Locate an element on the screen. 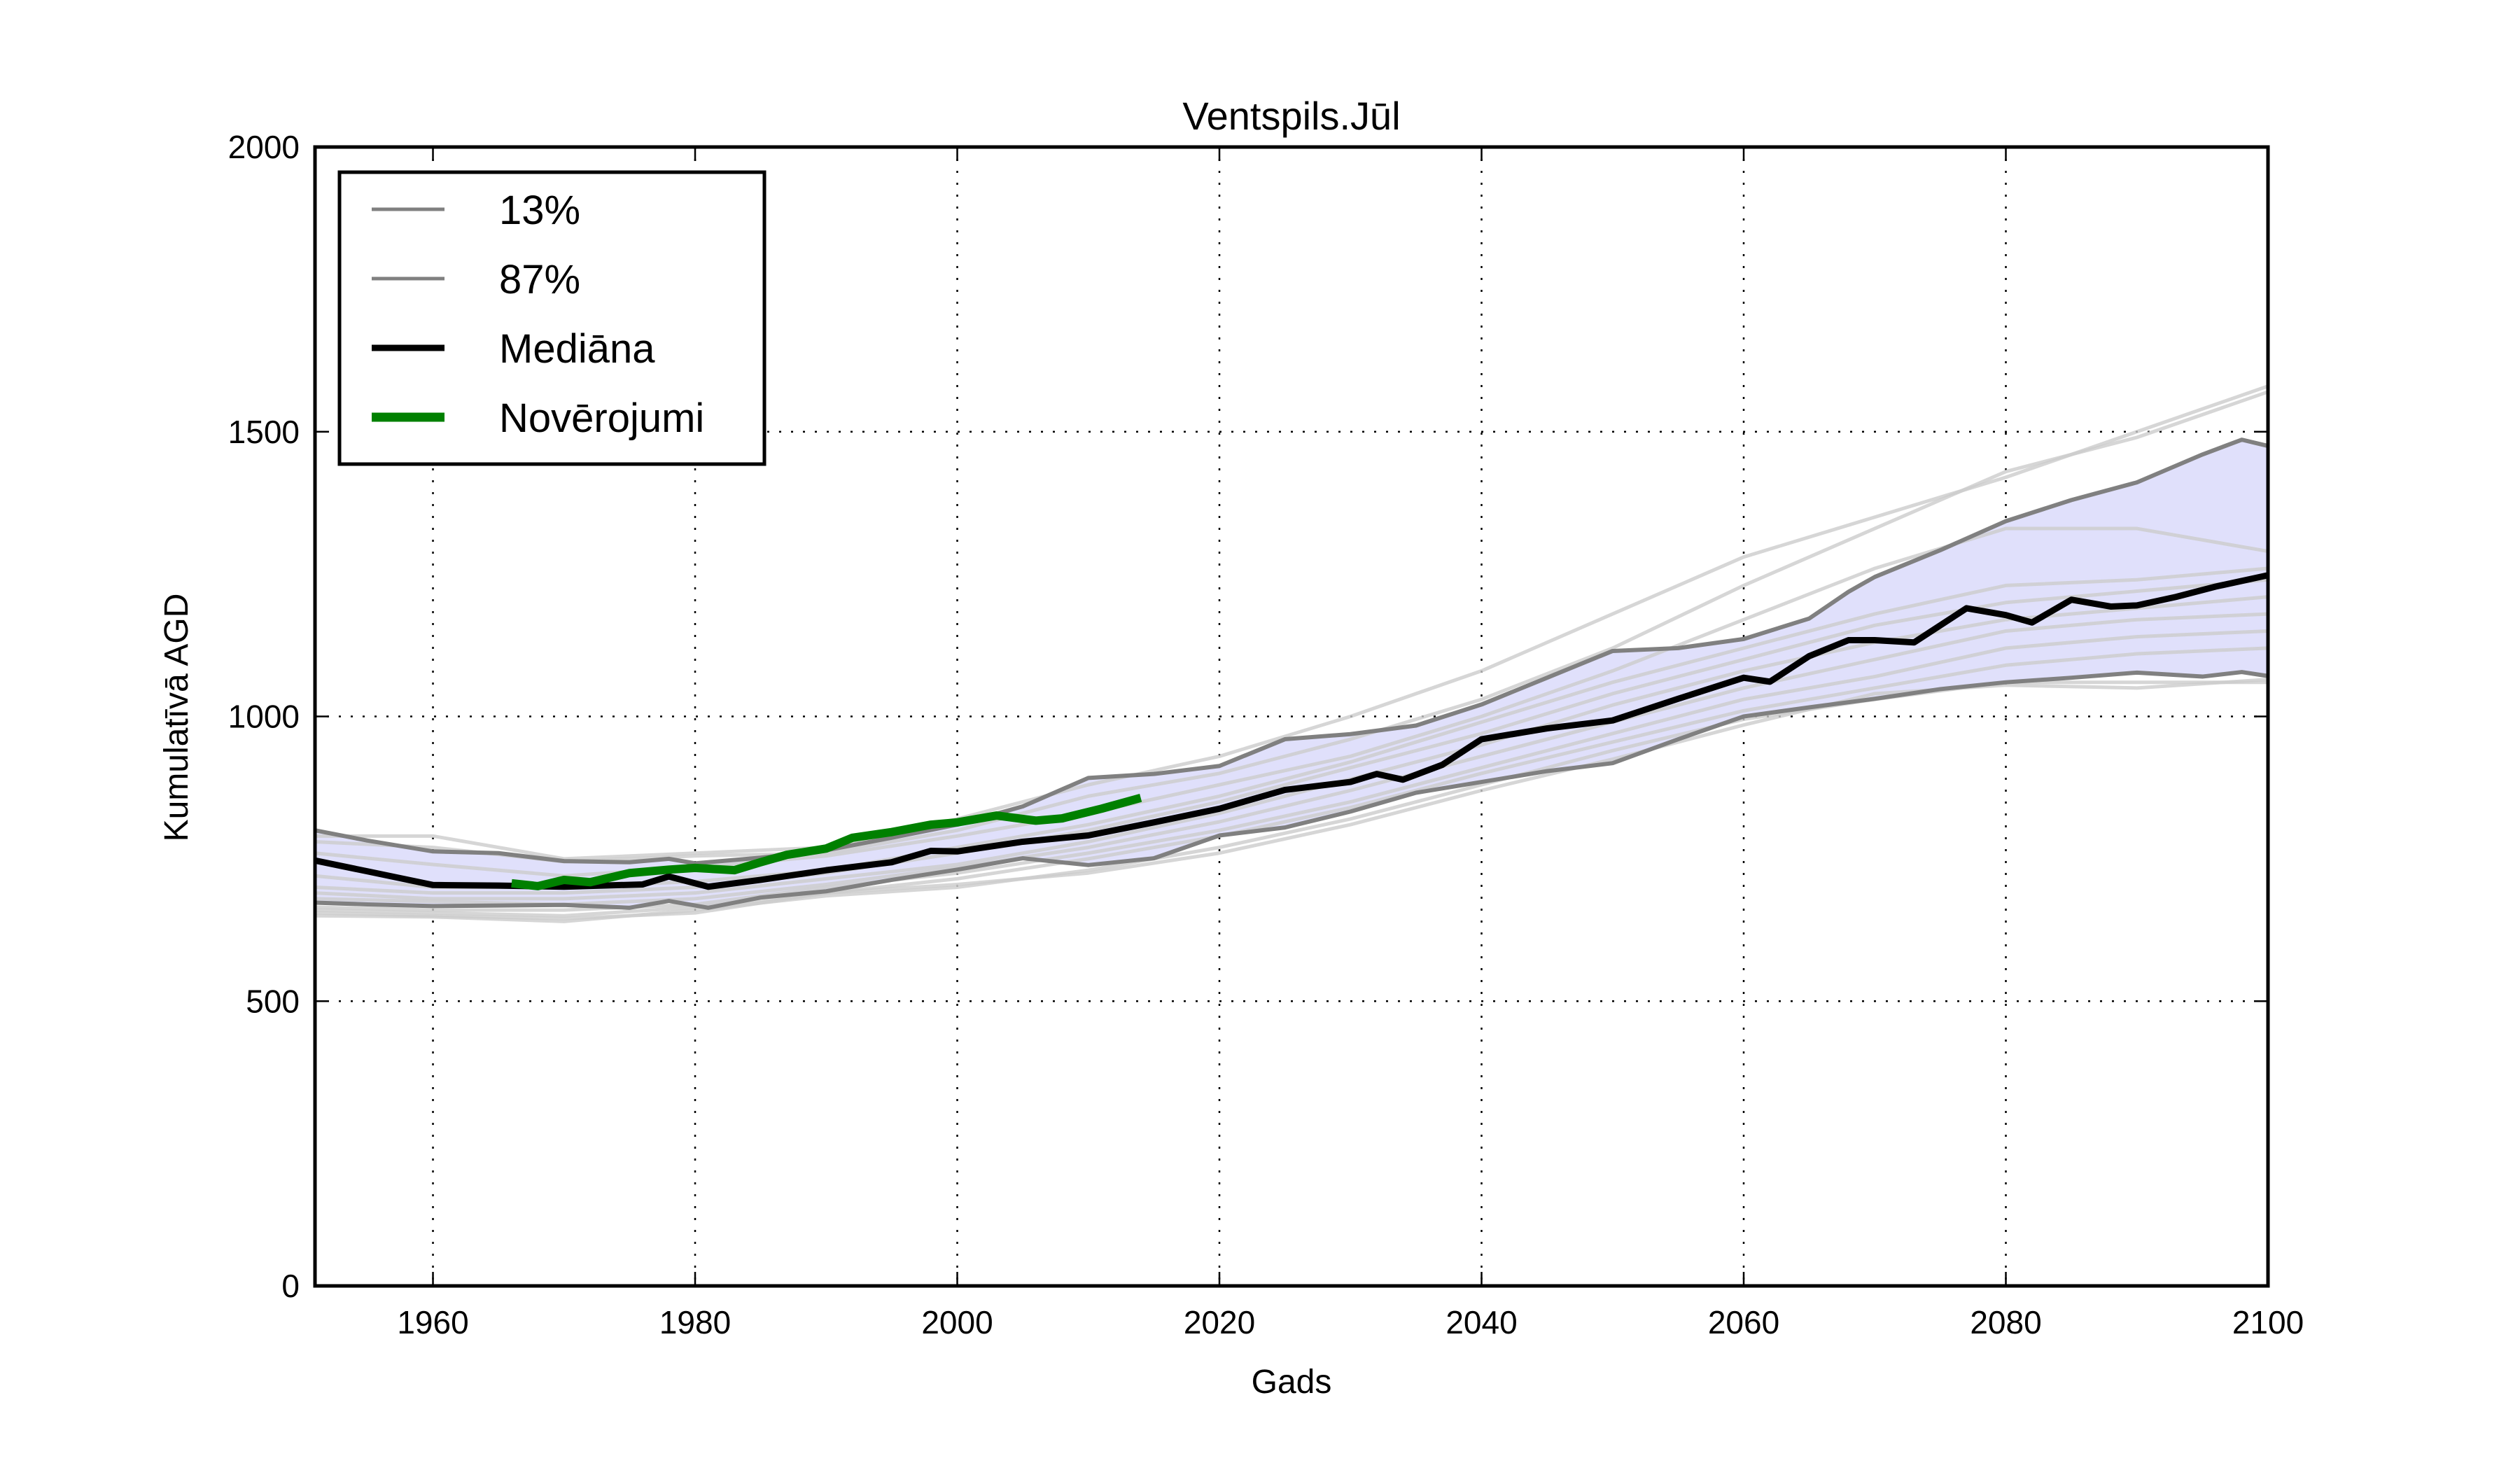 This screenshot has height=1470, width=2520. y-tick-label: 1000 is located at coordinates (264, 717).